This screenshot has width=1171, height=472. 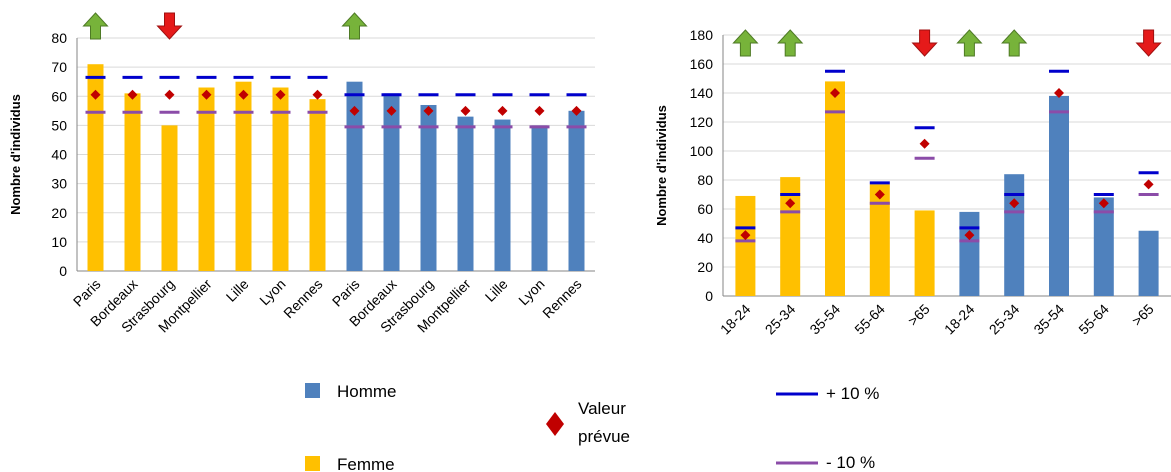 I want to click on c2-y-tick-label: 140, so click(x=702, y=93).